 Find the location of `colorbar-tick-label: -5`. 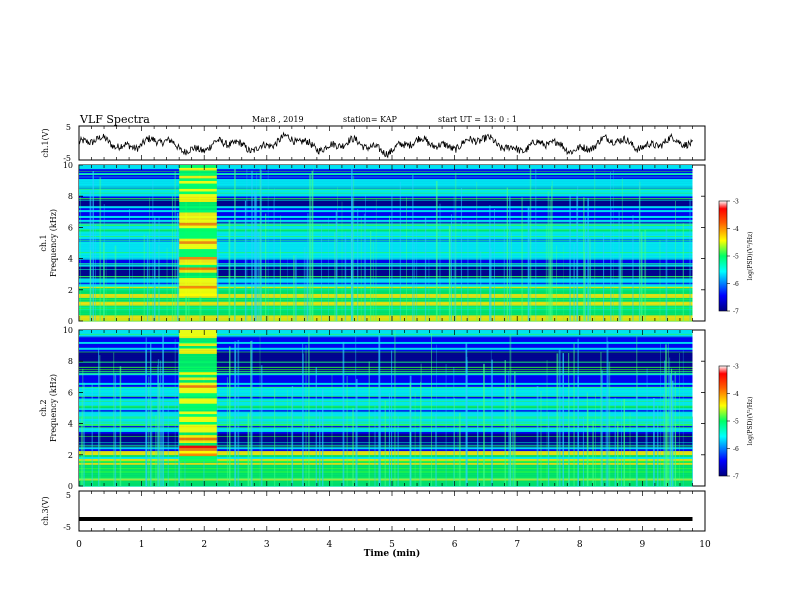

colorbar-tick-label: -5 is located at coordinates (736, 257).